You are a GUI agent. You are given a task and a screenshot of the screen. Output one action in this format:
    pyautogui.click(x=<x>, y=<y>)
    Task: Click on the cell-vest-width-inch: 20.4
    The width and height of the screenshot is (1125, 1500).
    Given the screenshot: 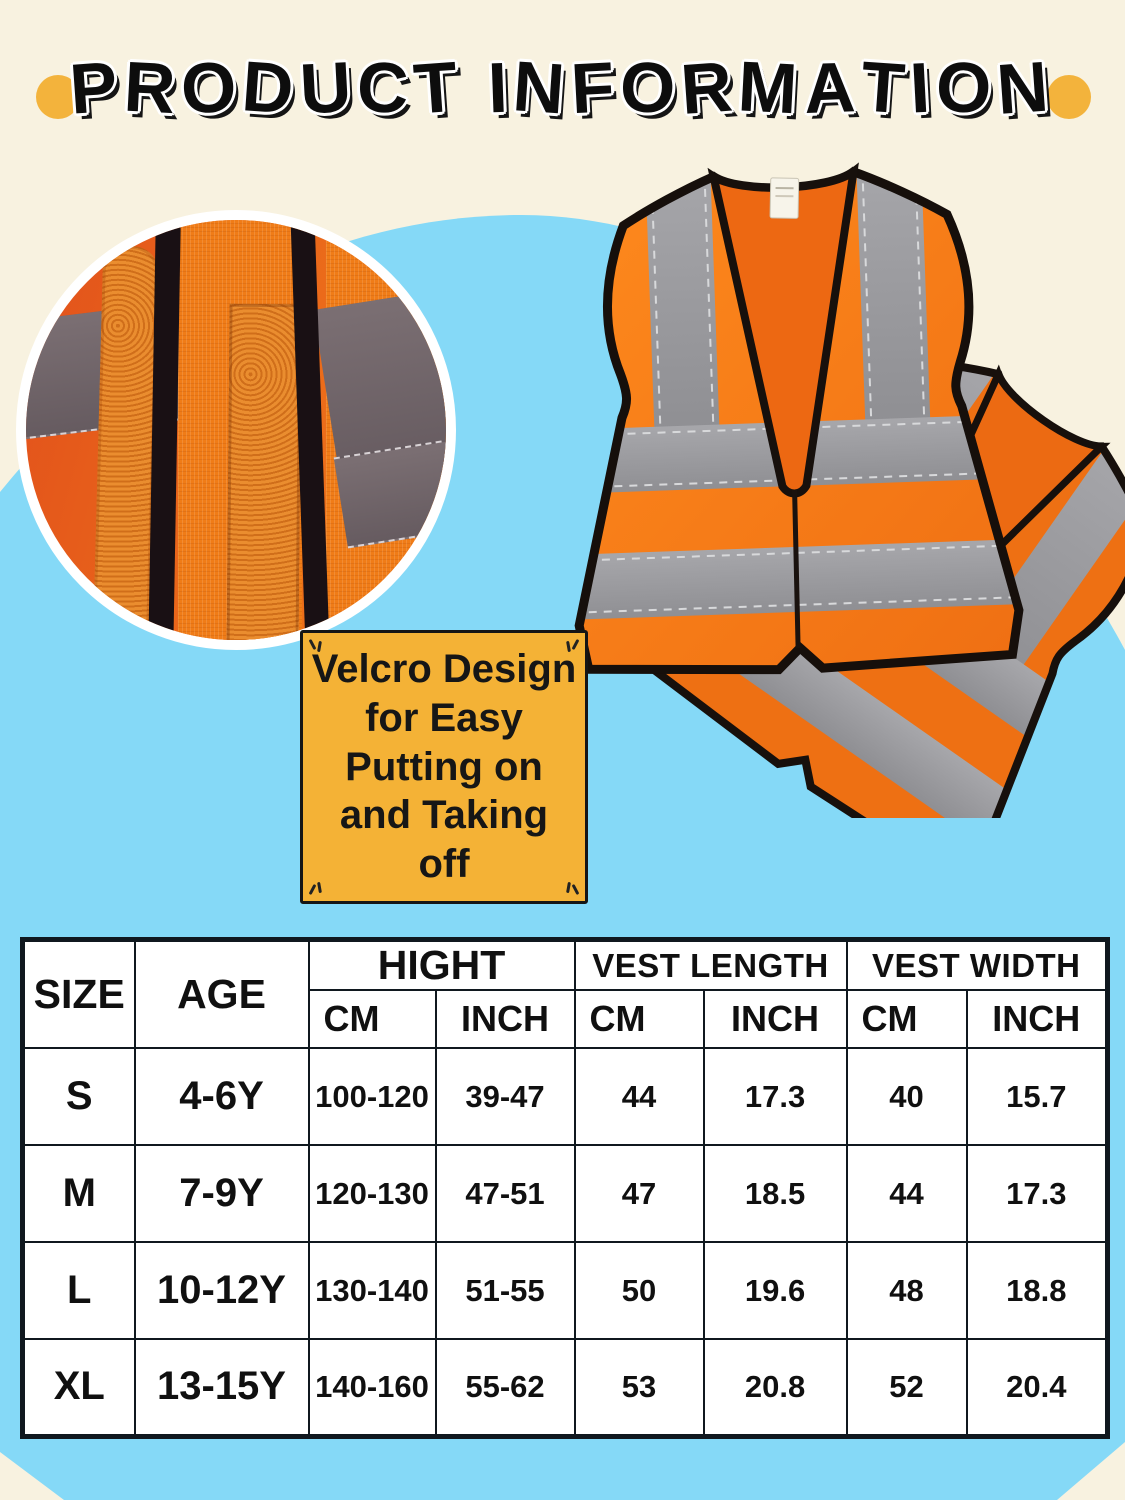 What is the action you would take?
    pyautogui.click(x=1037, y=1387)
    